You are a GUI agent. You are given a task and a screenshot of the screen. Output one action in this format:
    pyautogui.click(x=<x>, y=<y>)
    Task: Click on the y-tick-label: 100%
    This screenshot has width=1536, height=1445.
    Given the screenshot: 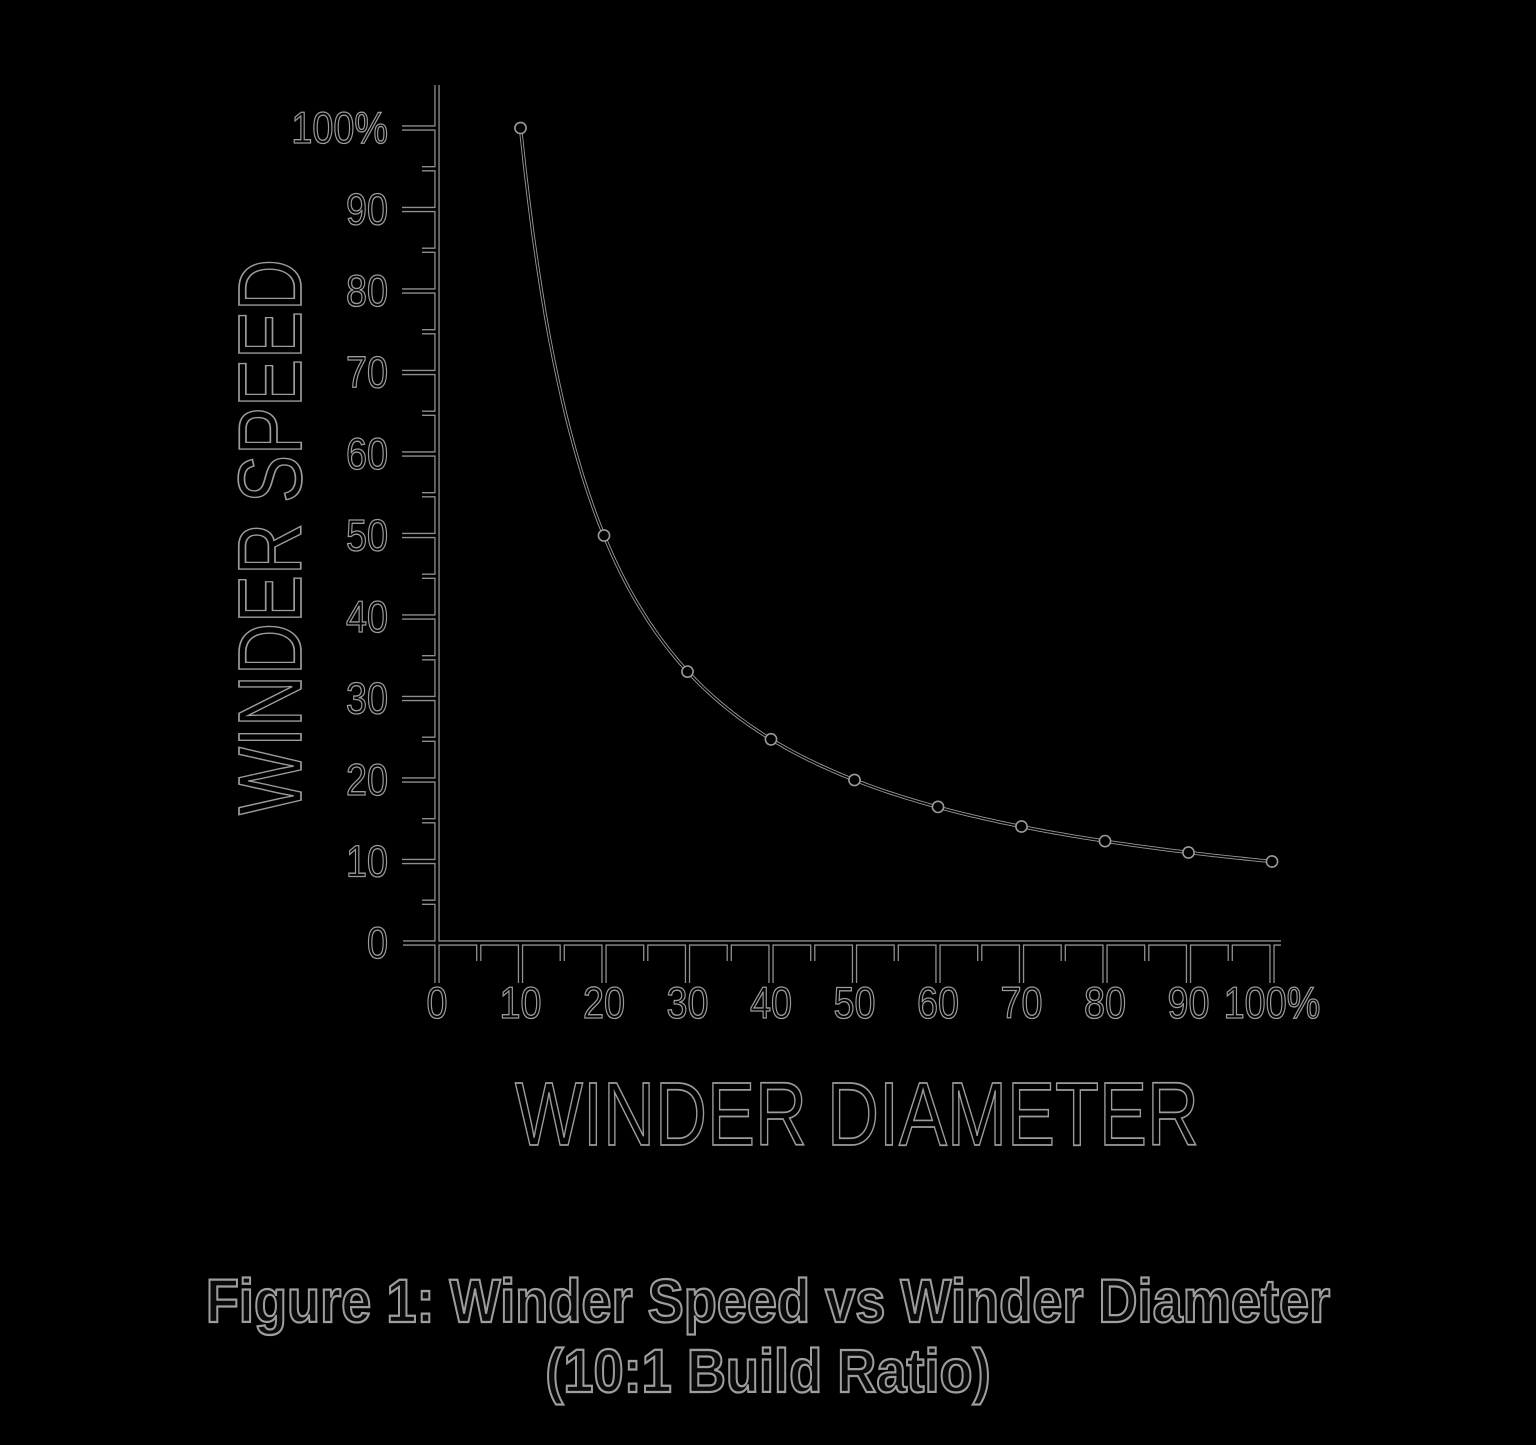 What is the action you would take?
    pyautogui.click(x=339, y=127)
    